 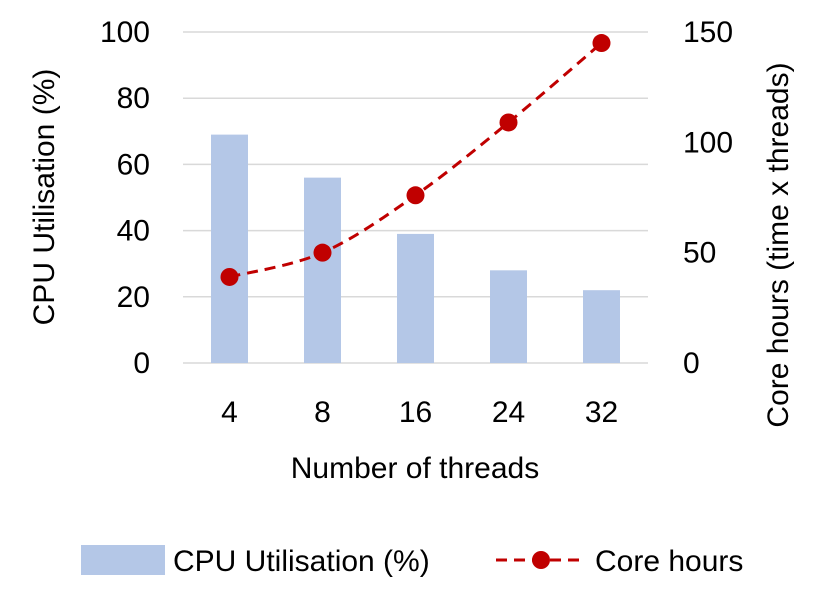 I want to click on legend-label-cpu: CPU Utilisation (%), so click(x=301, y=561).